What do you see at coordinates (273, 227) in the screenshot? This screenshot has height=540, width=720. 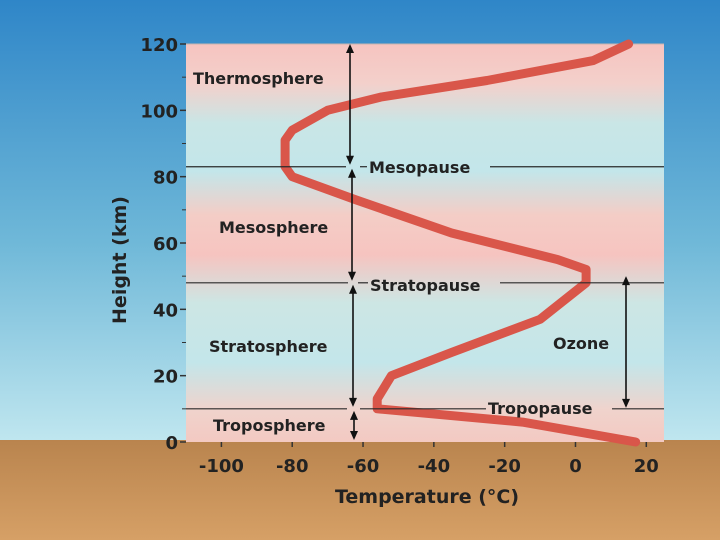 I see `layer-label-mesosphere: Mesosphere` at bounding box center [273, 227].